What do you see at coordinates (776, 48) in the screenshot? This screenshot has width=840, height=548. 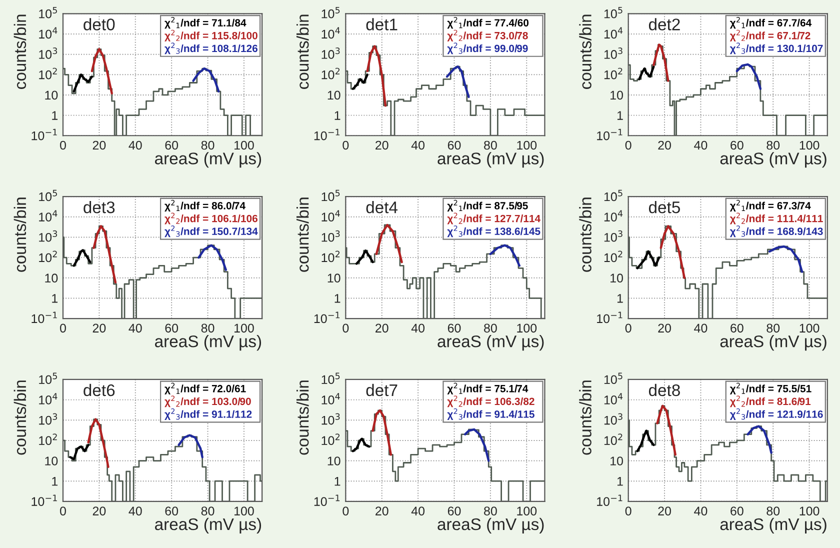 I see `annotation: χ$^{2}$$_{3}$/ndf = 130.1/107` at bounding box center [776, 48].